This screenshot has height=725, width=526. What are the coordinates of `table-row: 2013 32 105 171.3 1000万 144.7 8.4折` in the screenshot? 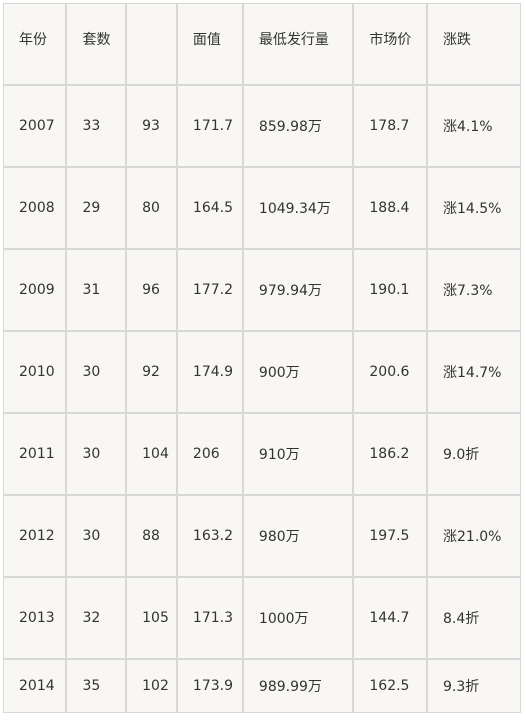 It's located at (262, 618).